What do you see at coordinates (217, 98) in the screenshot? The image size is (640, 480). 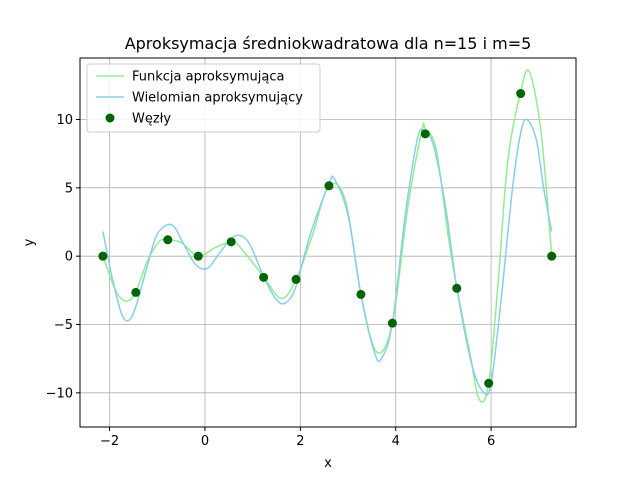 I see `legend-entry-label: Wielomian aproksymujący` at bounding box center [217, 98].